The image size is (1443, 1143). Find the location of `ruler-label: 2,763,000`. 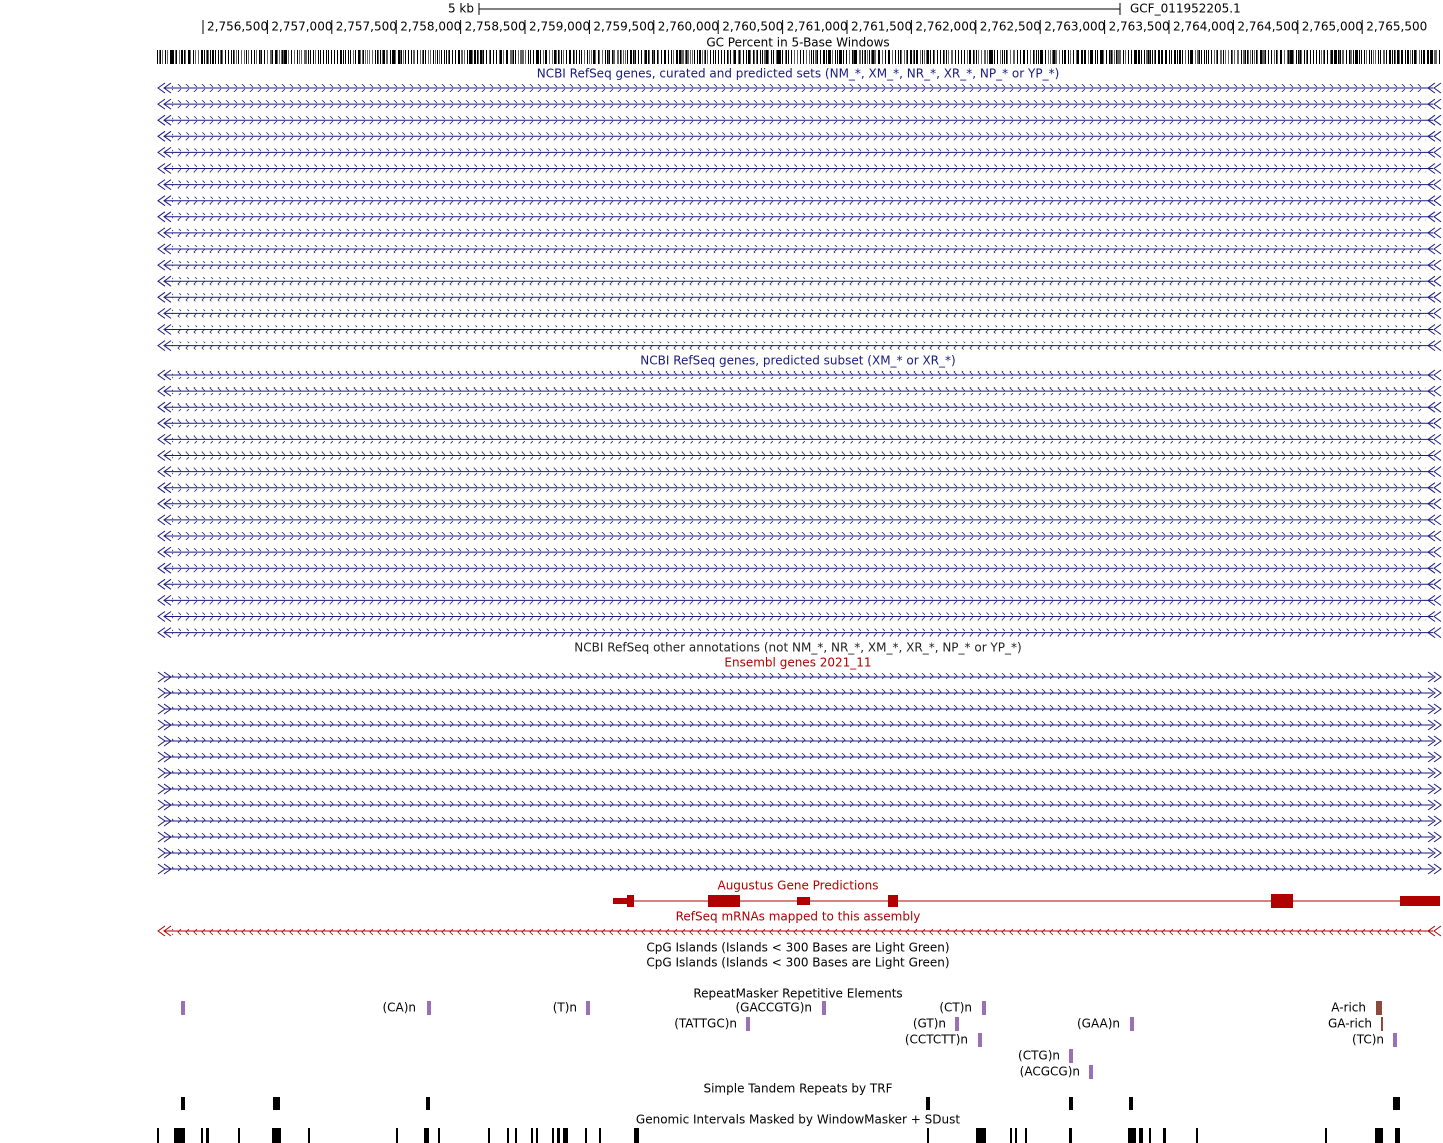

ruler-label: 2,763,000 is located at coordinates (1074, 27).